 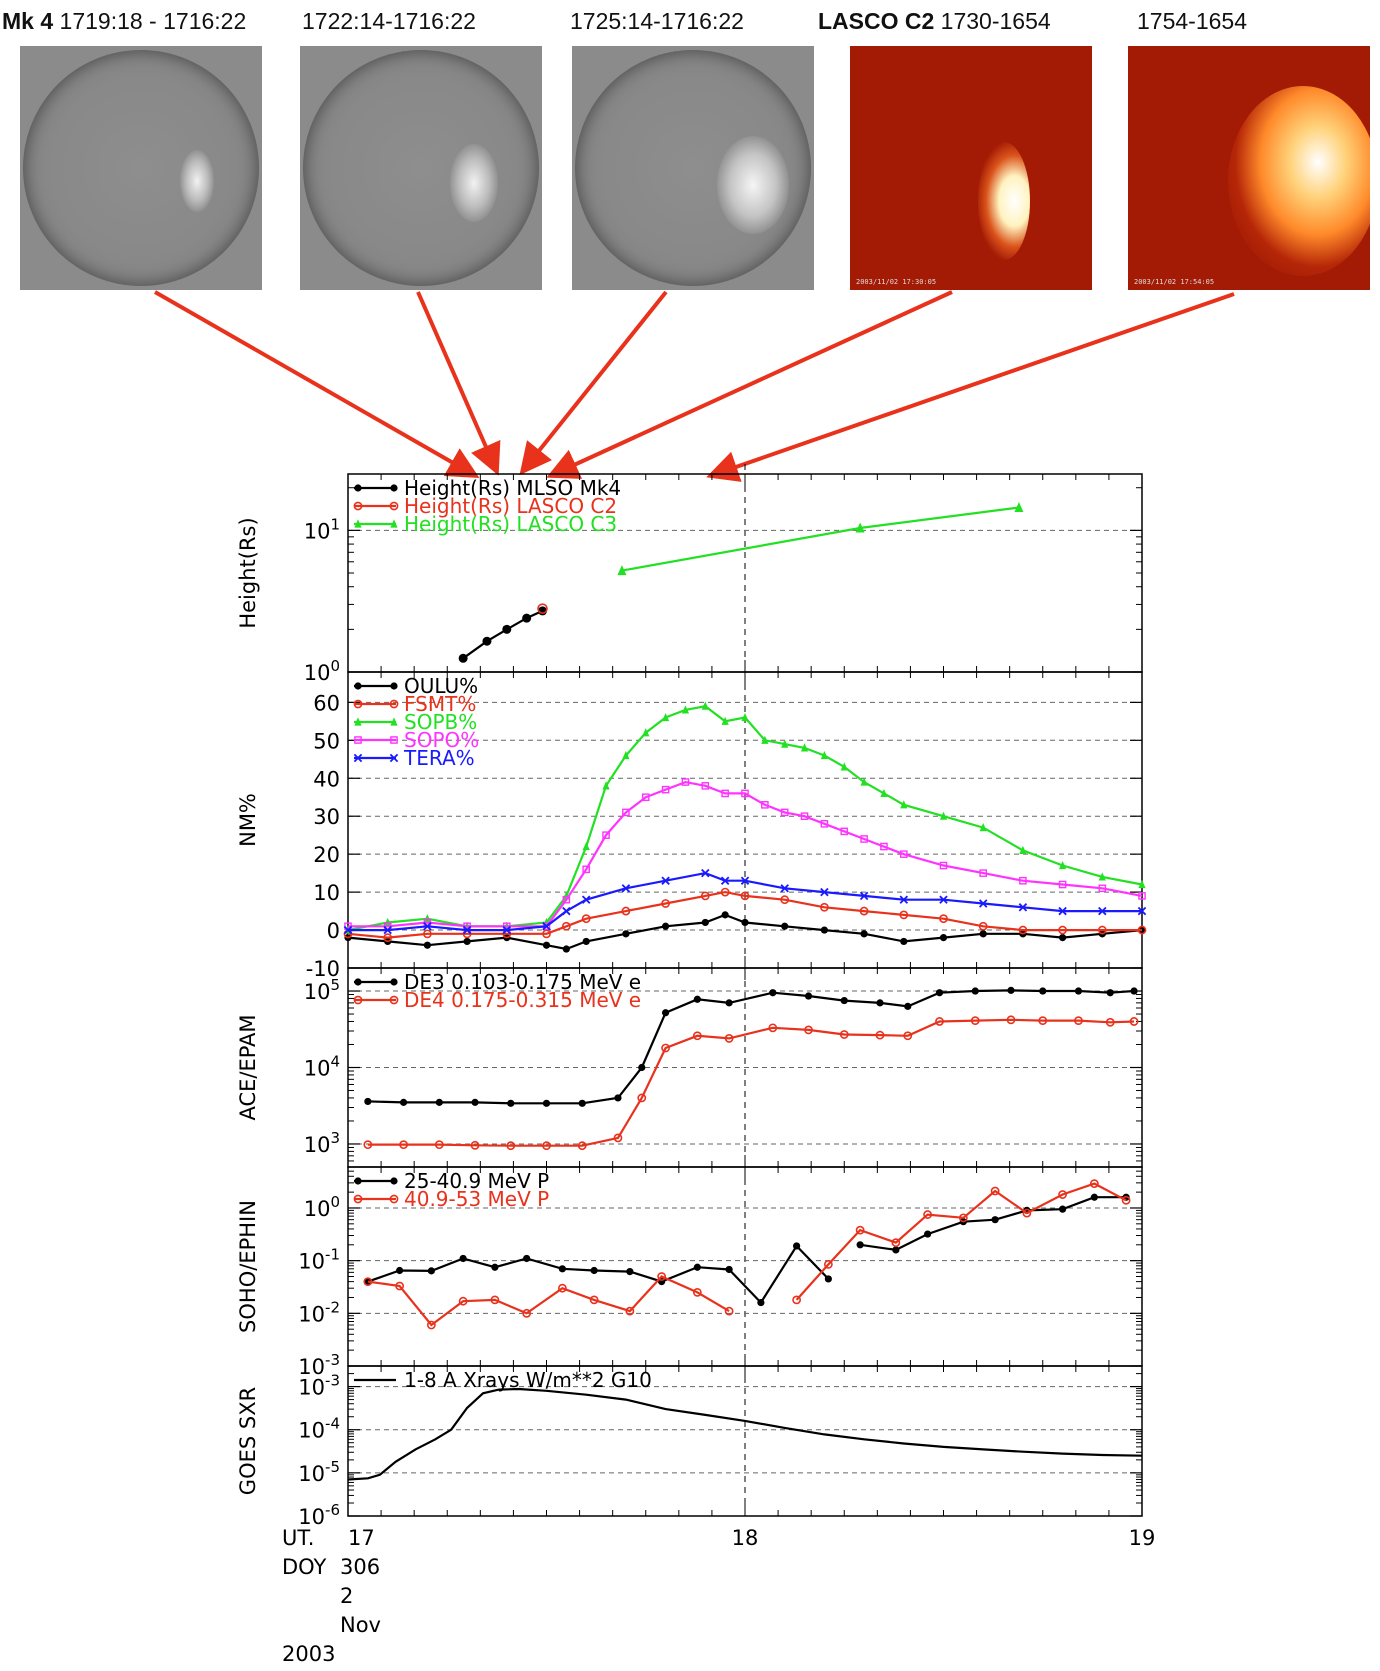 I want to click on caption-mk4-2: 1722:14-1716:22, so click(x=389, y=21).